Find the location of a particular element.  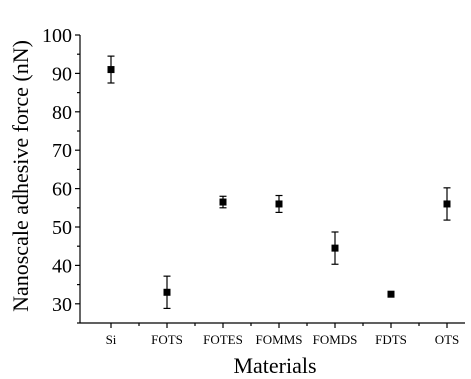

x-tick-label: FOTES is located at coordinates (223, 339).